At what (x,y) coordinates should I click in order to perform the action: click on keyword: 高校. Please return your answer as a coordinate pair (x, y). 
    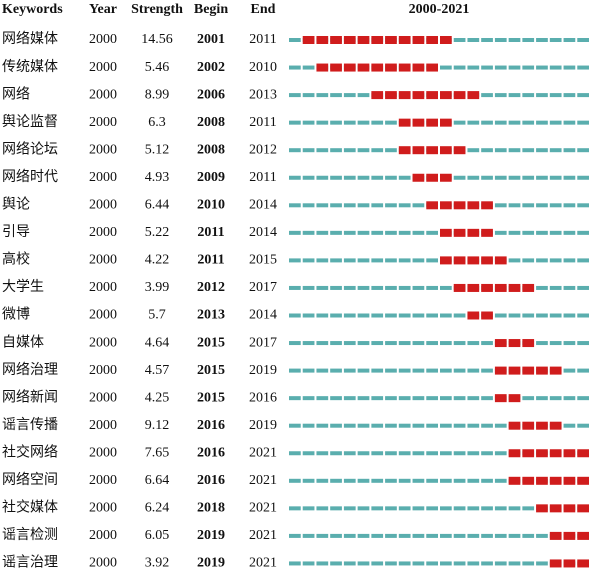
    Looking at the image, I should click on (16, 259).